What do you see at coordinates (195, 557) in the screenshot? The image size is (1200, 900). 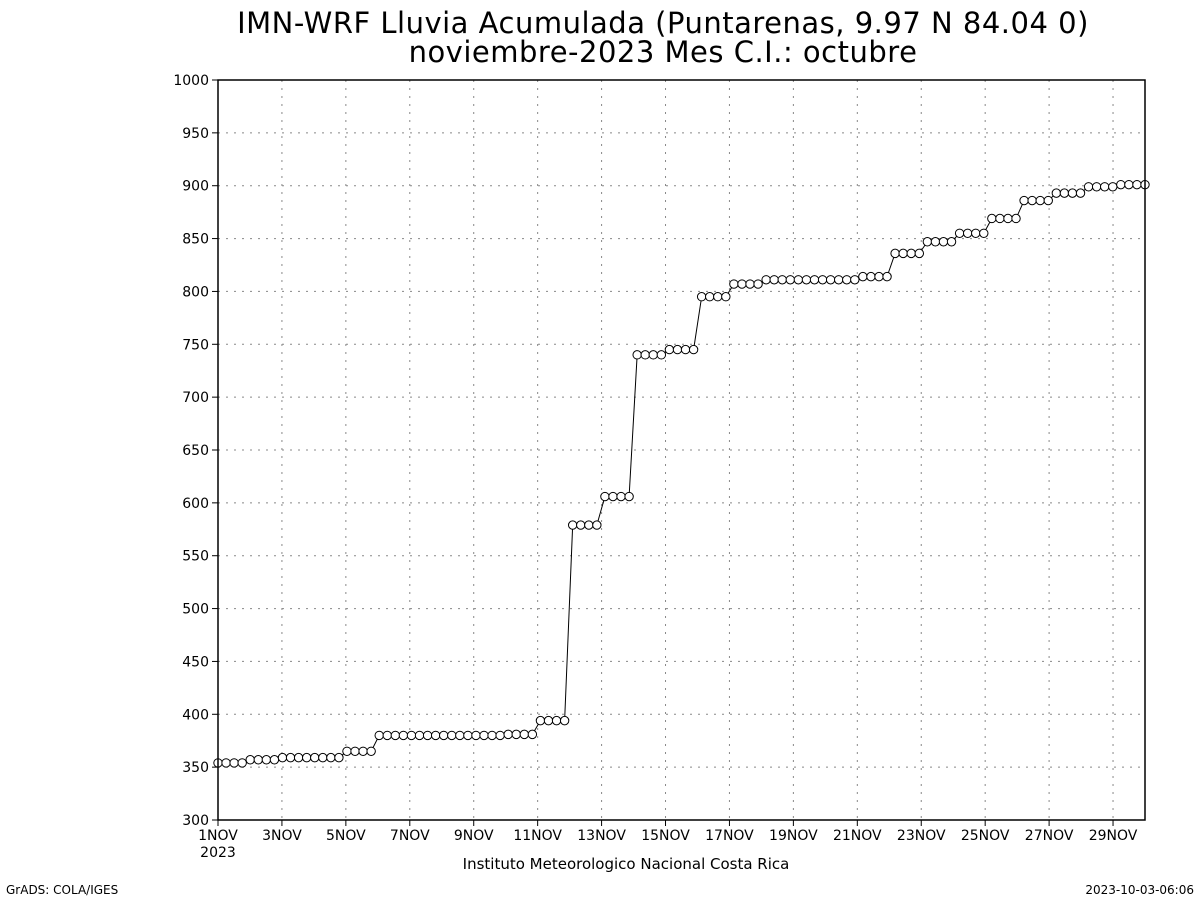 I see `y-tick-label: 550` at bounding box center [195, 557].